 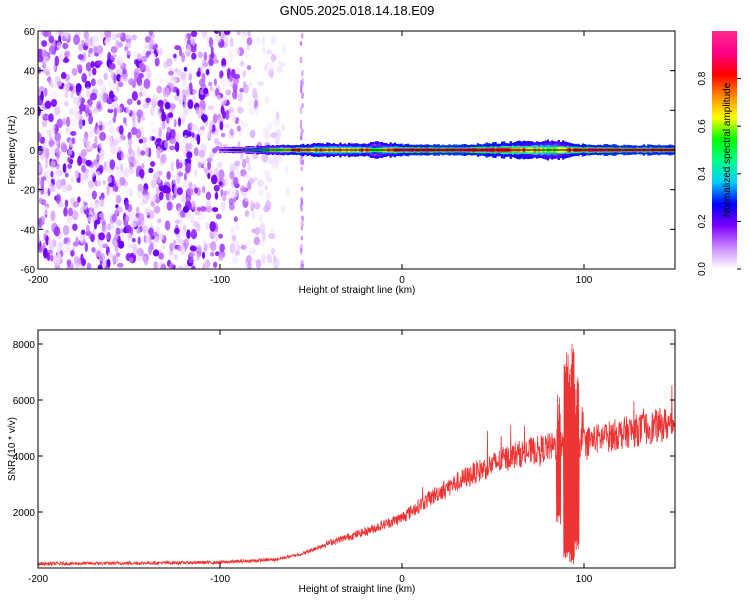 What do you see at coordinates (702, 78) in the screenshot?
I see `colorbar-tick-label: 0.8` at bounding box center [702, 78].